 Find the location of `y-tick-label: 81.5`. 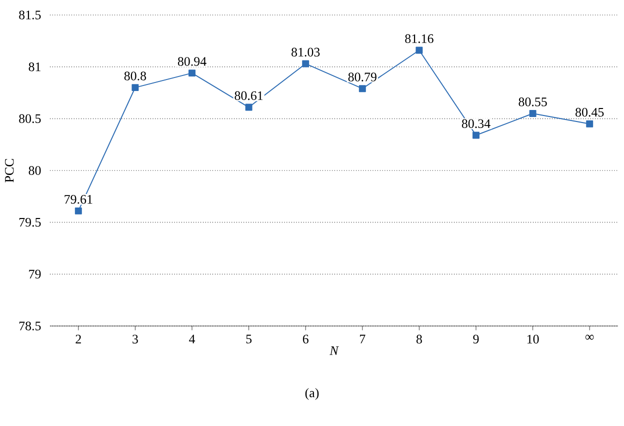

y-tick-label: 81.5 is located at coordinates (30, 15).